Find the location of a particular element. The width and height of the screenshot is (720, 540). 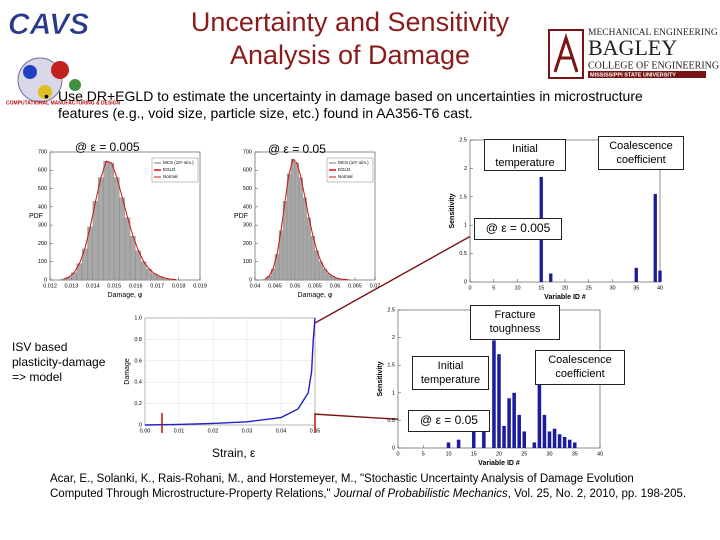

x-tick-label: 0.013 is located at coordinates (72, 286).